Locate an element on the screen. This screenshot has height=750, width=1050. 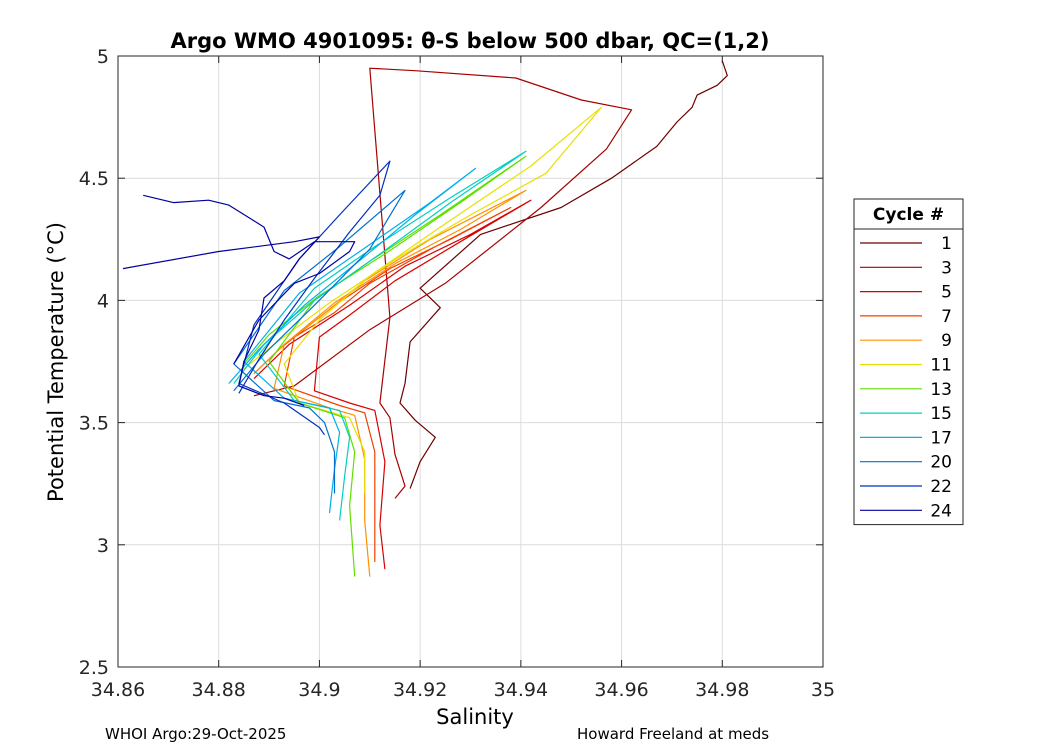
y-tick-label: 4.5 is located at coordinates (94, 179).